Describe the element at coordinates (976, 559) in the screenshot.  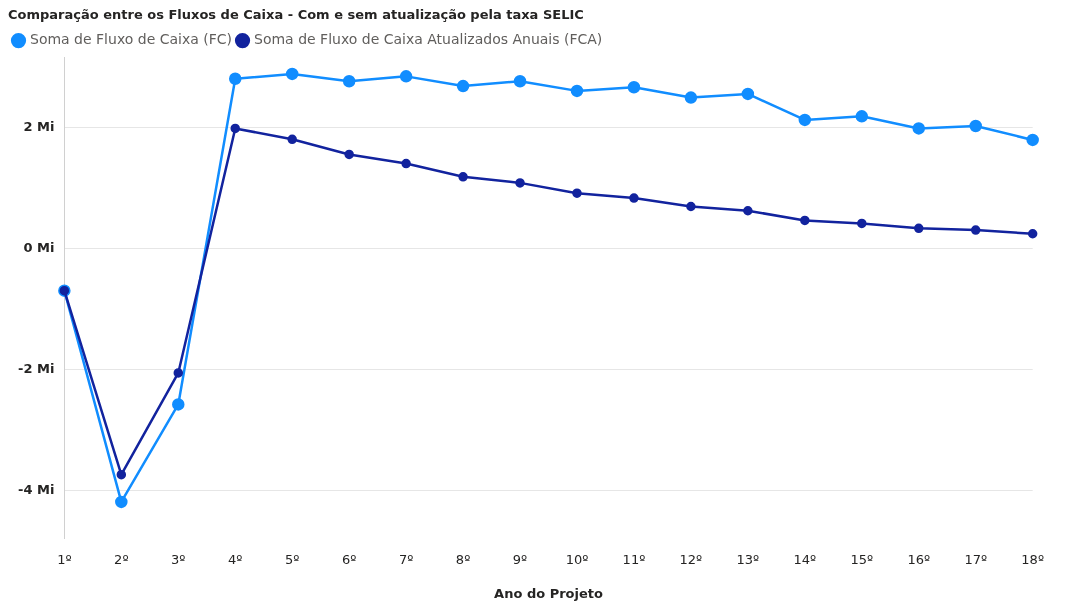
I see `x-tick-label: 17º` at that location.